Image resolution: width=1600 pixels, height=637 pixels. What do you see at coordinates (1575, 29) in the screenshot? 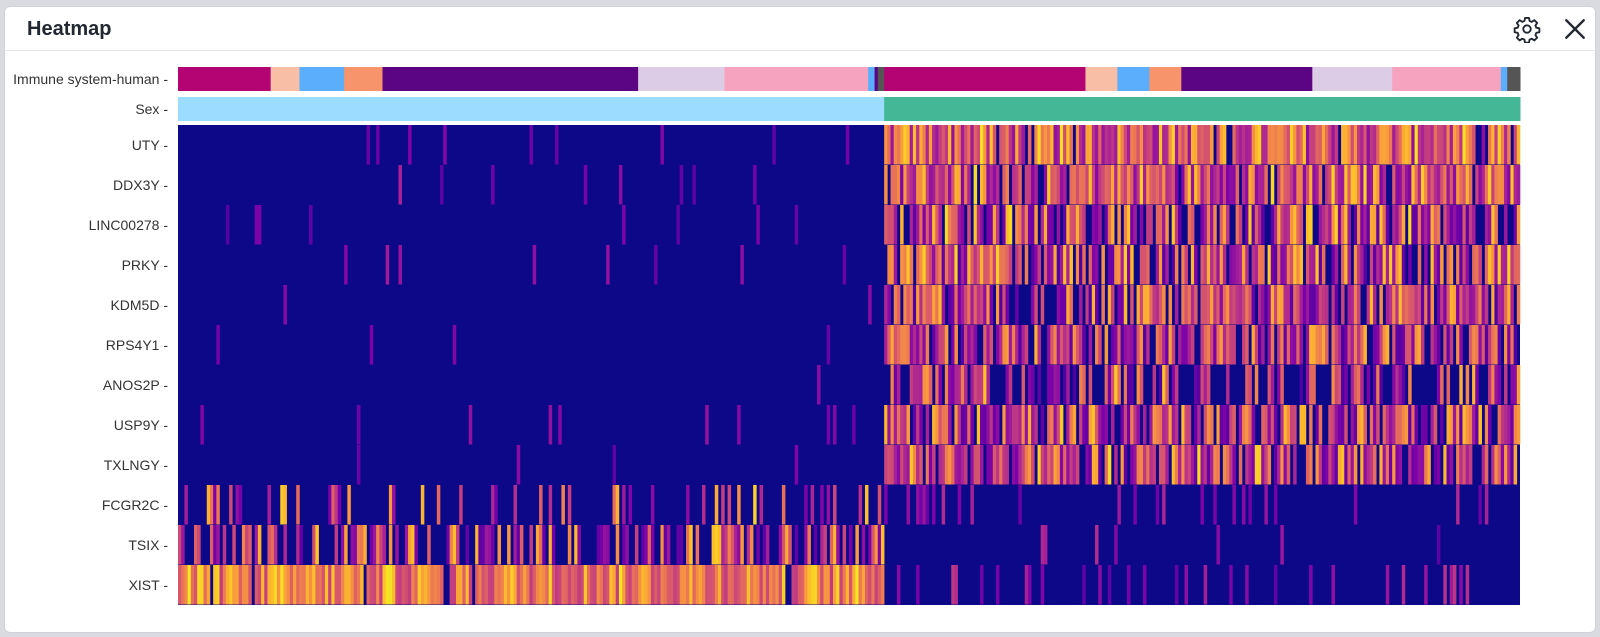
I see `close-icon` at bounding box center [1575, 29].